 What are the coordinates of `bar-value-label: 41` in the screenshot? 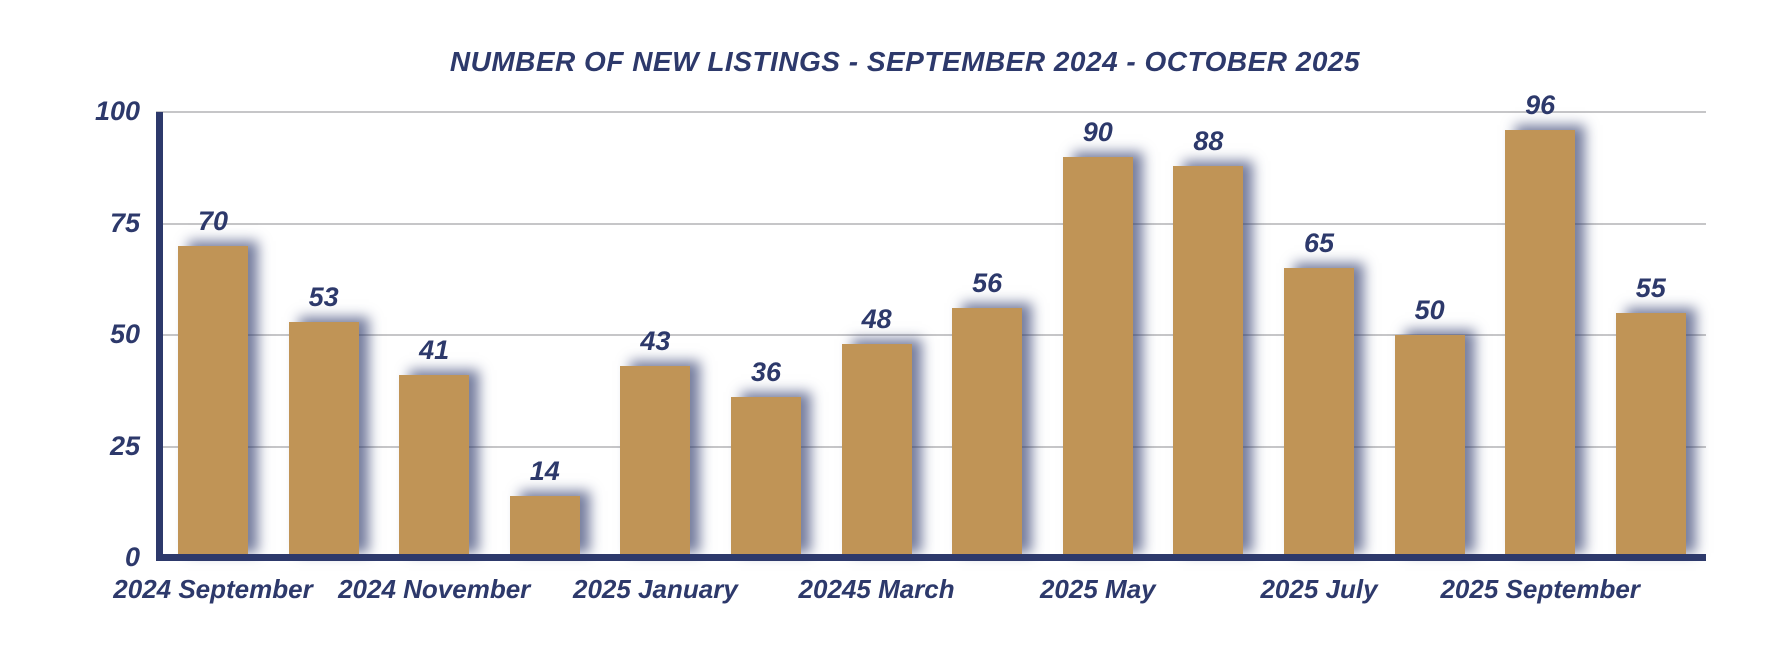 It's located at (434, 350).